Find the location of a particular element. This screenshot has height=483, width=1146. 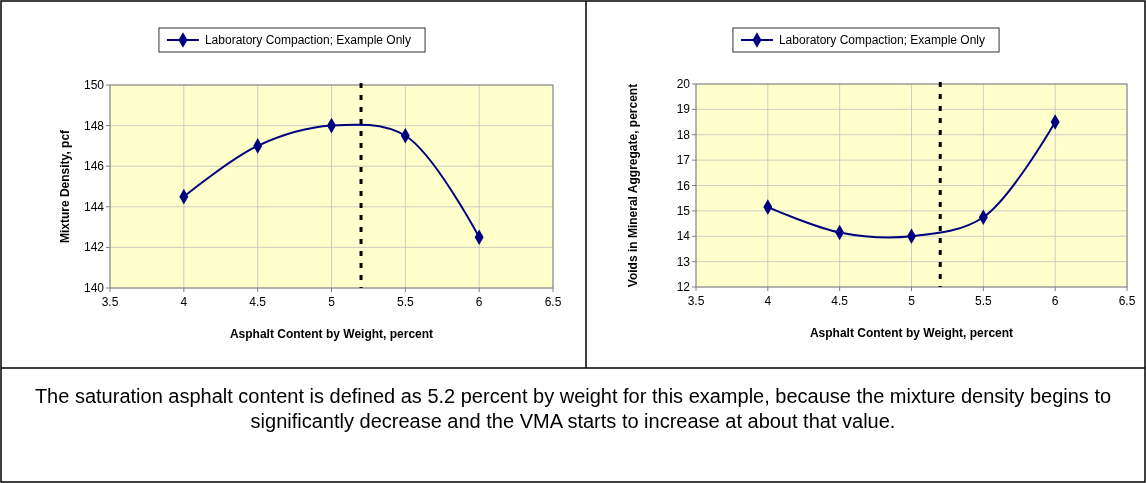

y-tick-label: 12 is located at coordinates (683, 287).